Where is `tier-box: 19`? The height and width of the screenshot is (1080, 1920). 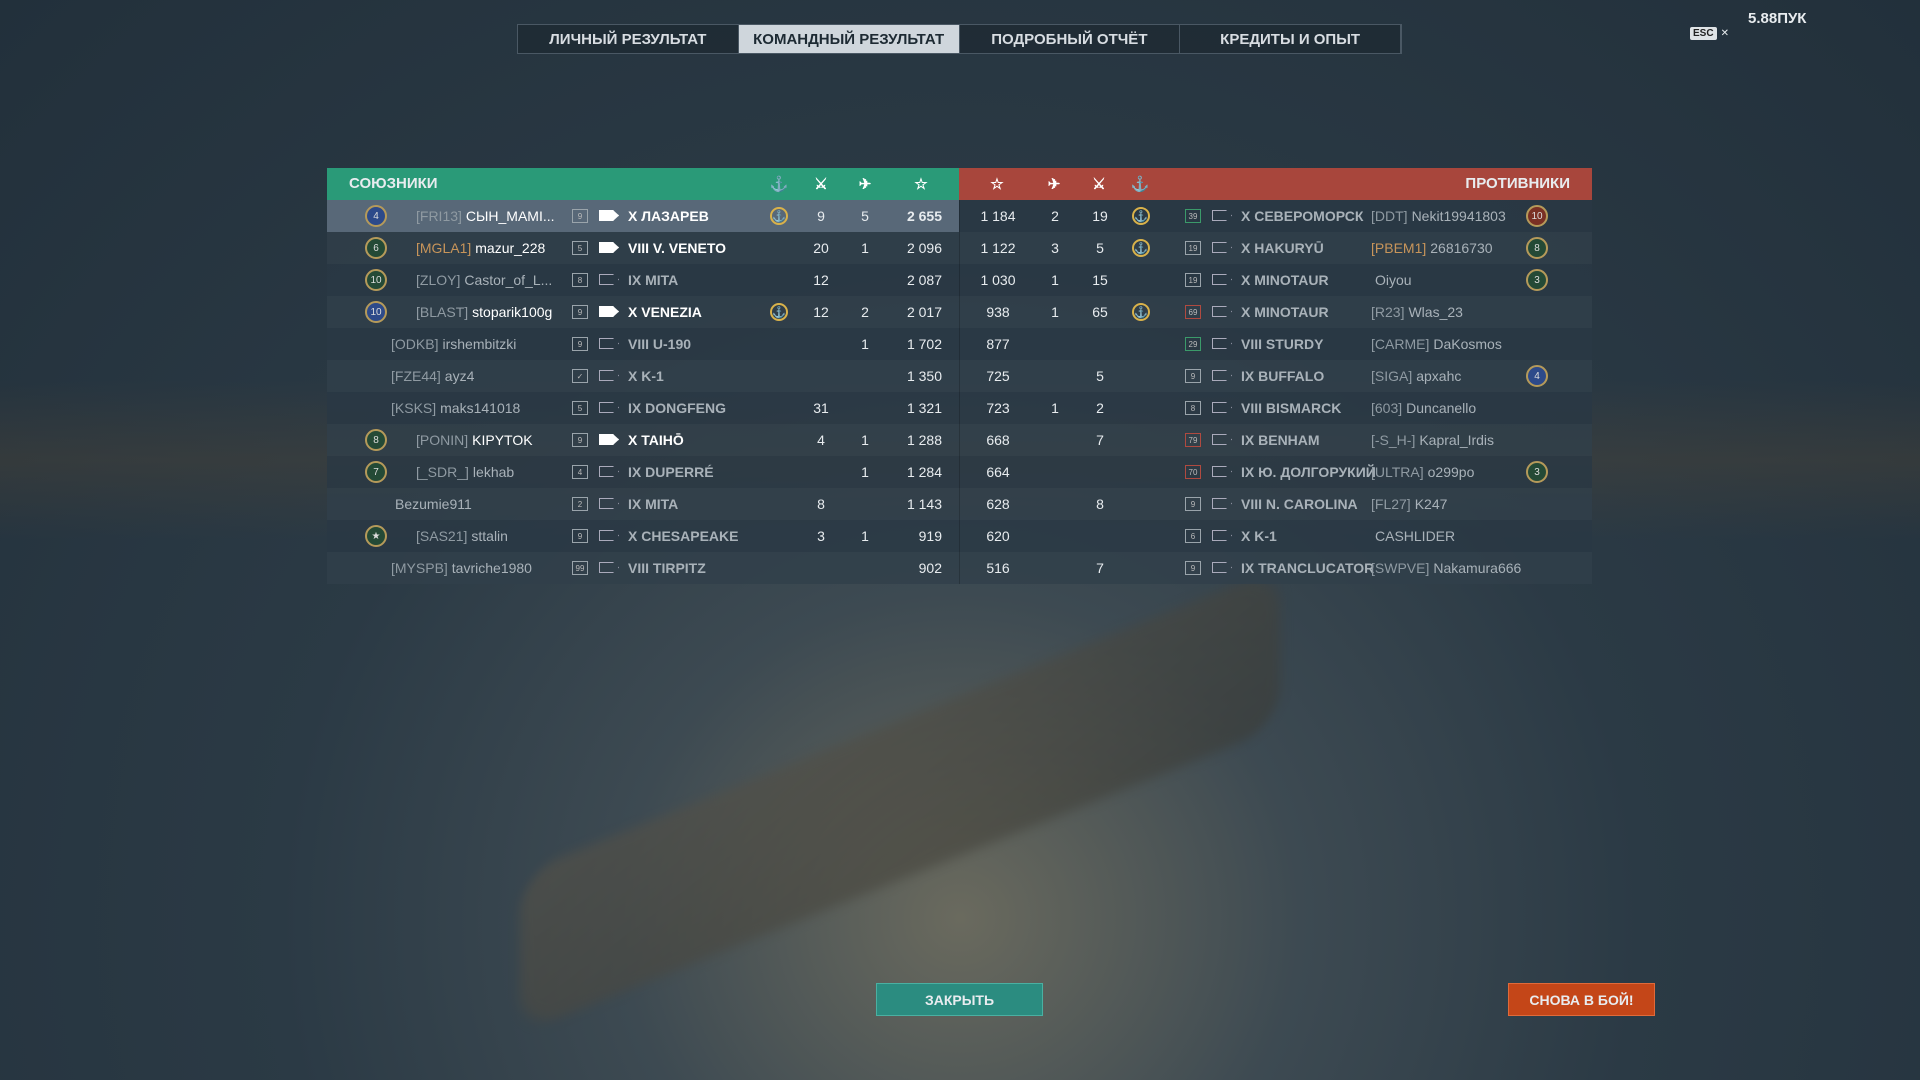
tier-box: 19 is located at coordinates (1193, 280).